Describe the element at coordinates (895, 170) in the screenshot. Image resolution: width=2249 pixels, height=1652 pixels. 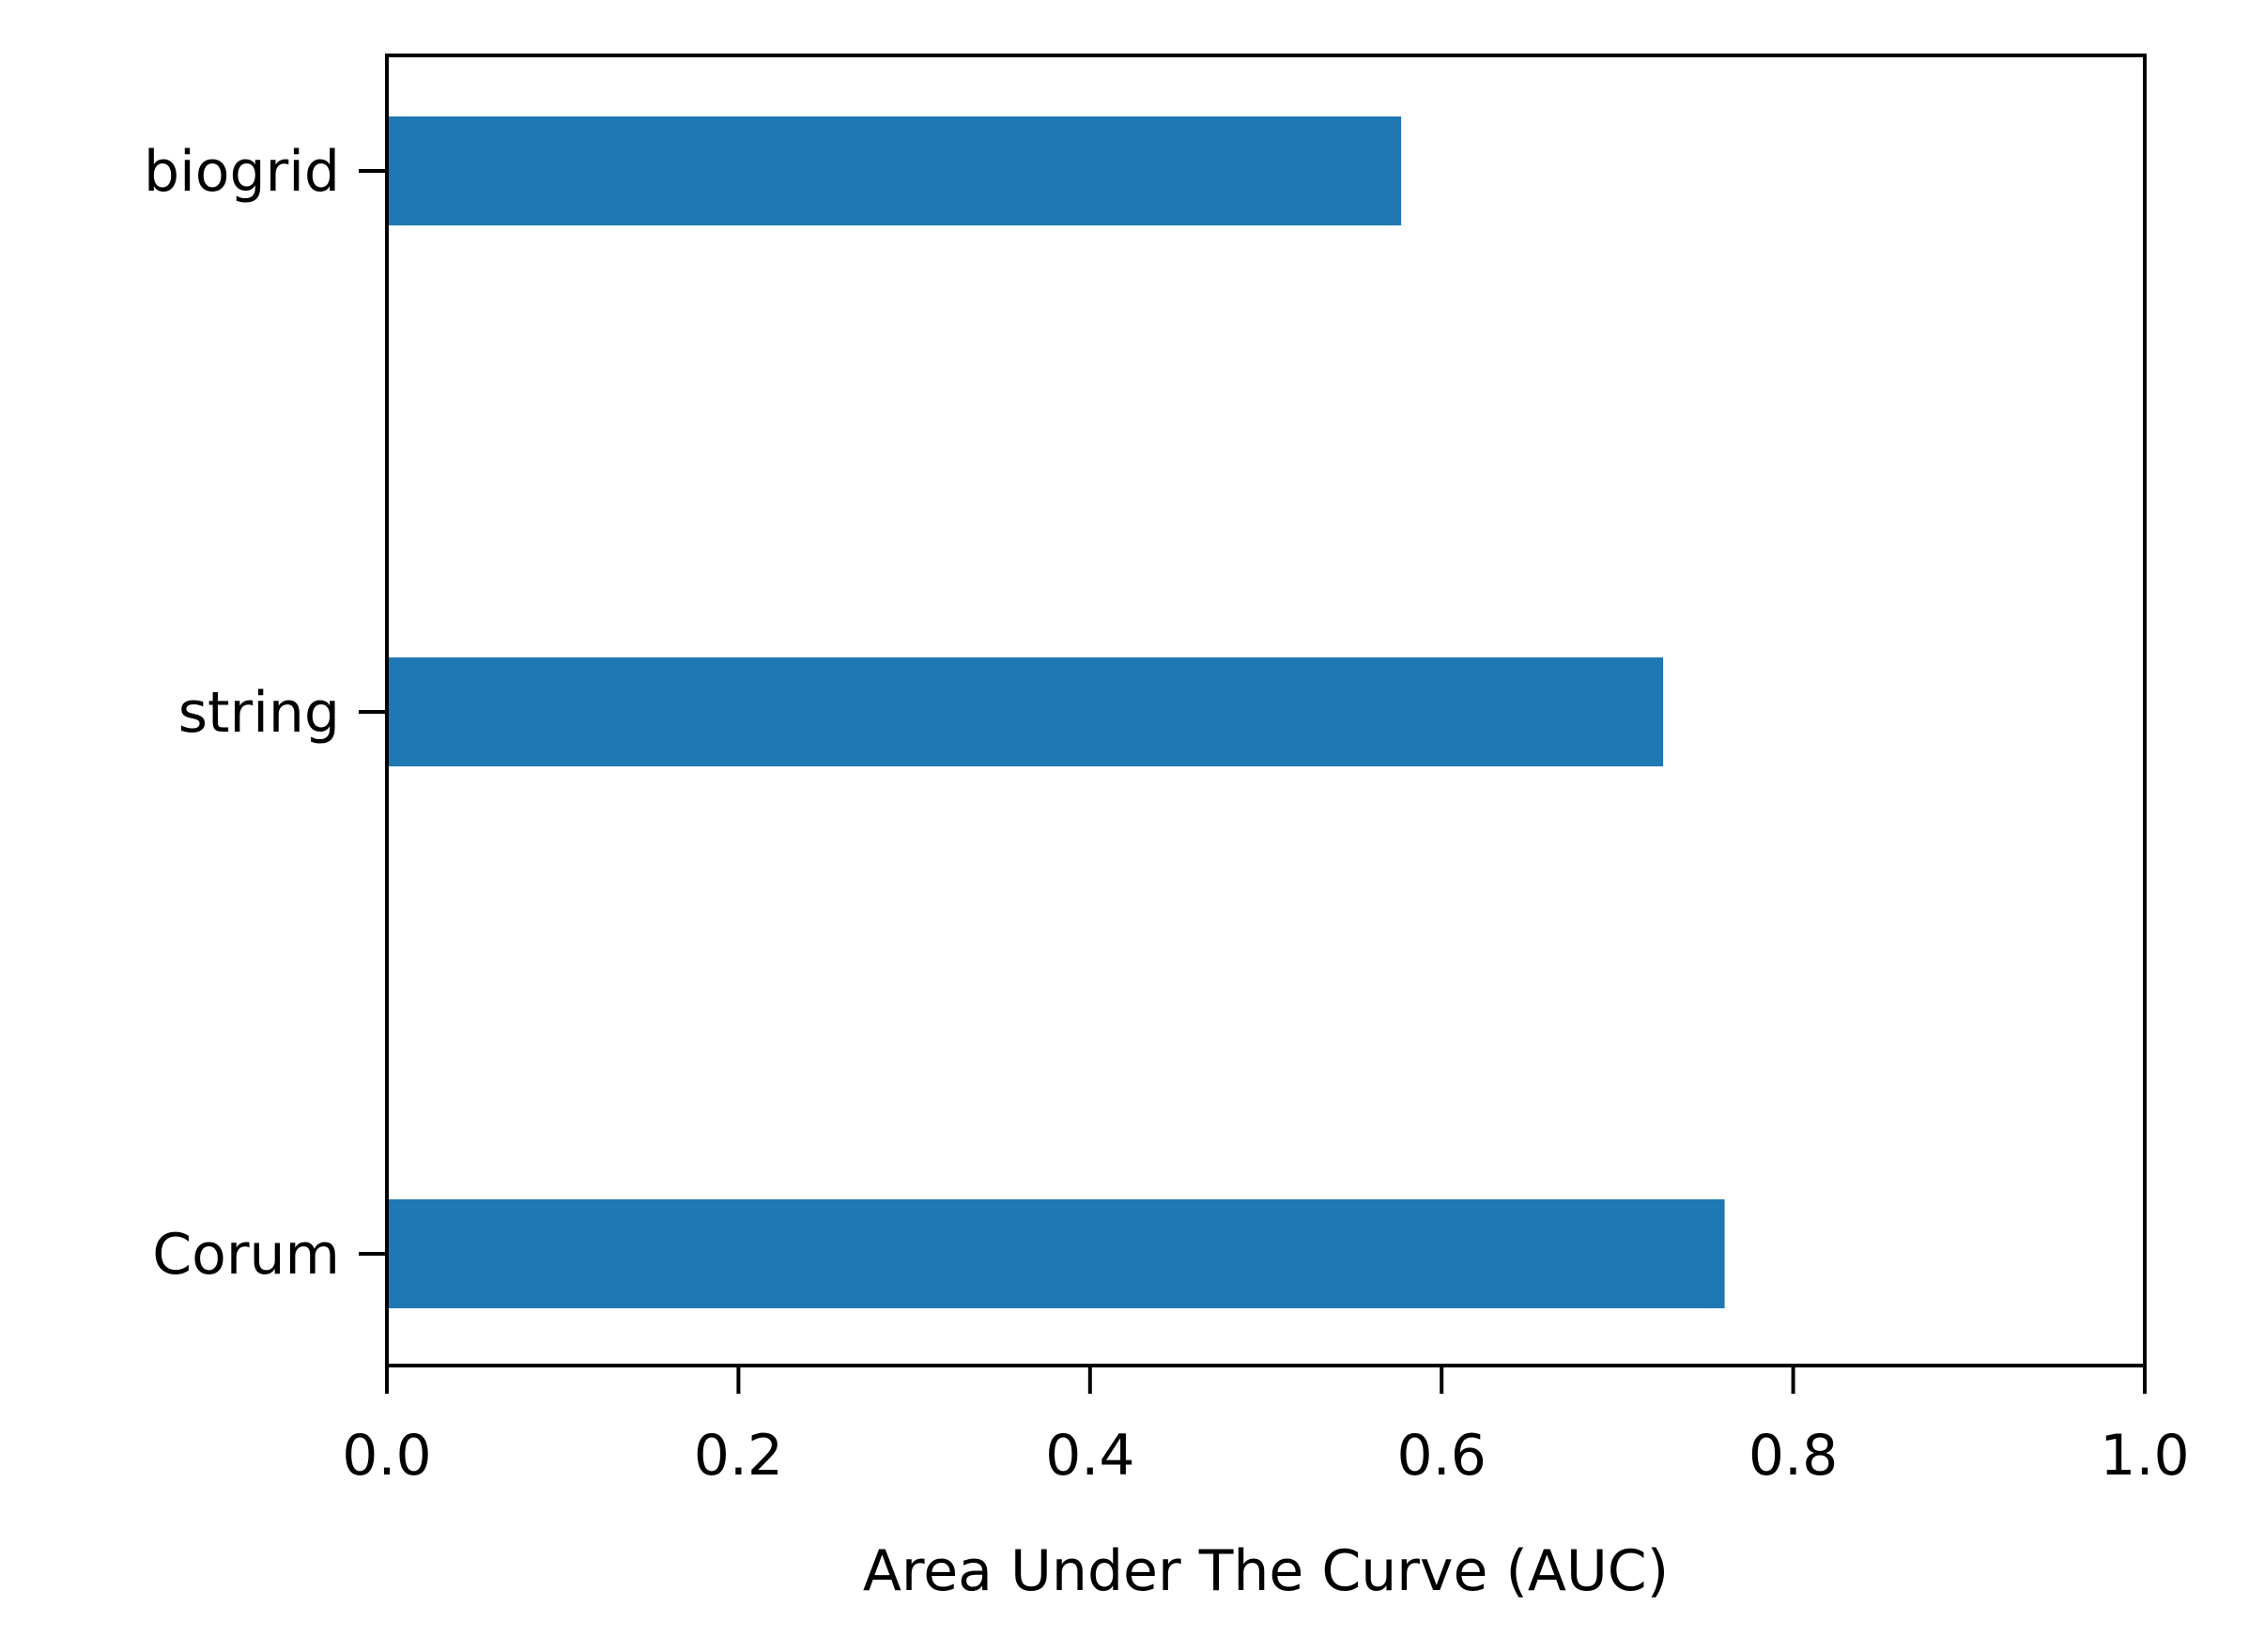
I see `bar-biogrid` at that location.